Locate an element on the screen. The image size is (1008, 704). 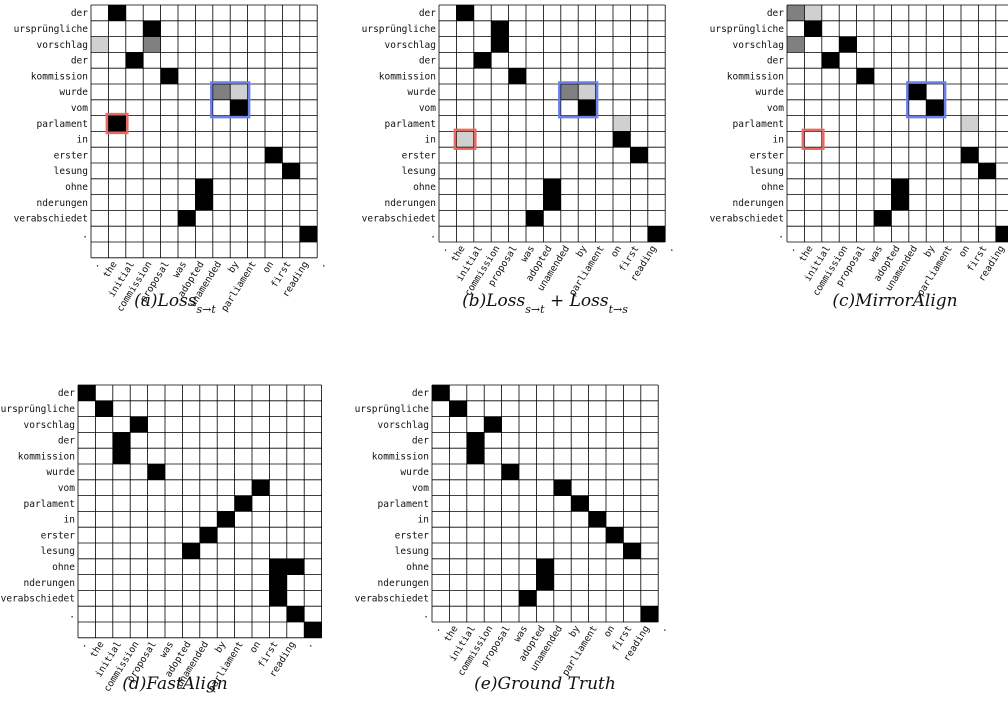
row-label: nderungen is located at coordinates (410, 203).